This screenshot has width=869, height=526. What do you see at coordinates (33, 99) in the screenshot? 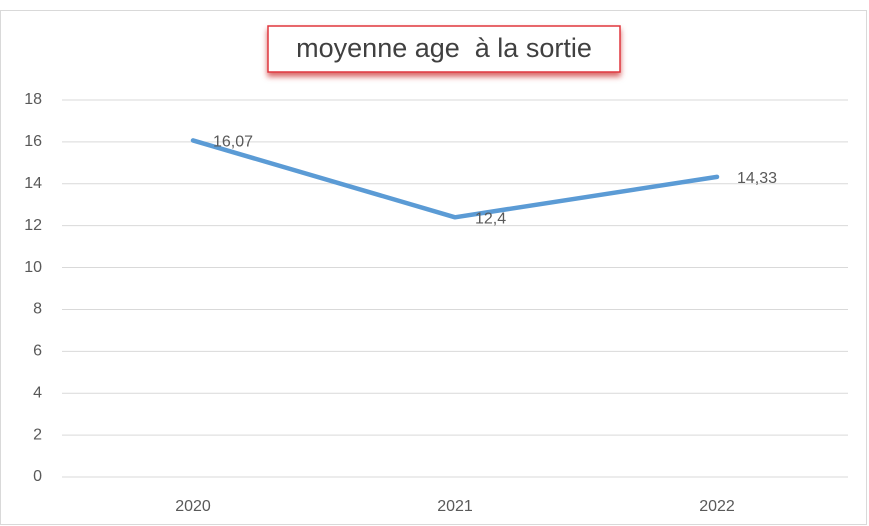
I see `y-tick-label: 18` at bounding box center [33, 99].